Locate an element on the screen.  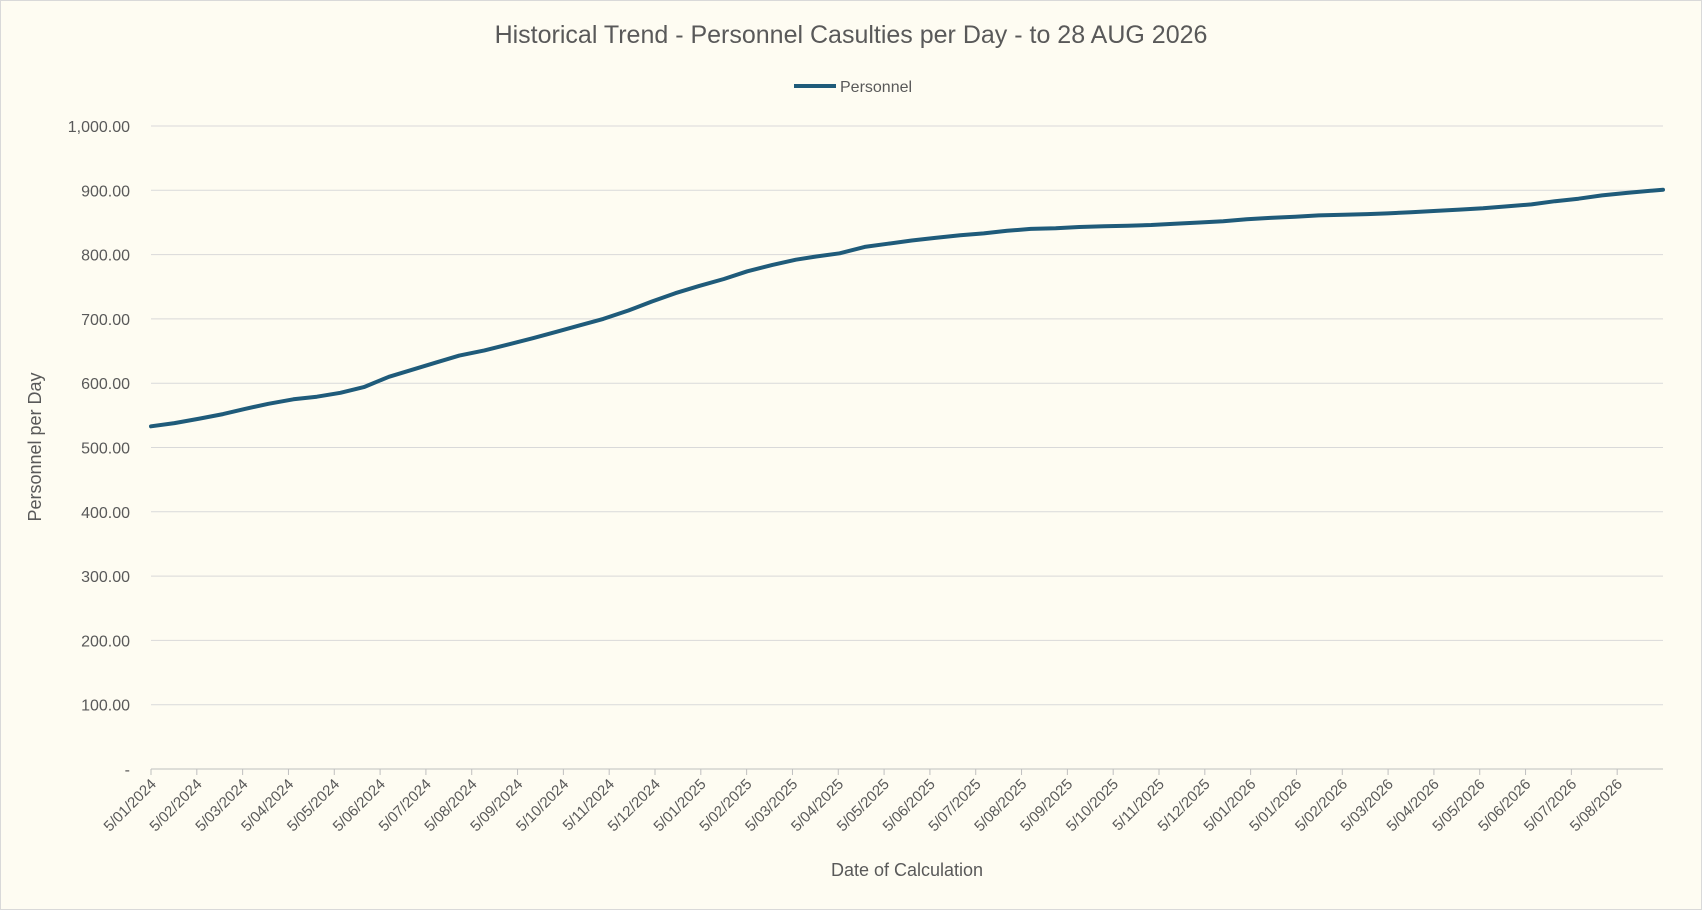
y-tick-label: 400.00 is located at coordinates (105, 513).